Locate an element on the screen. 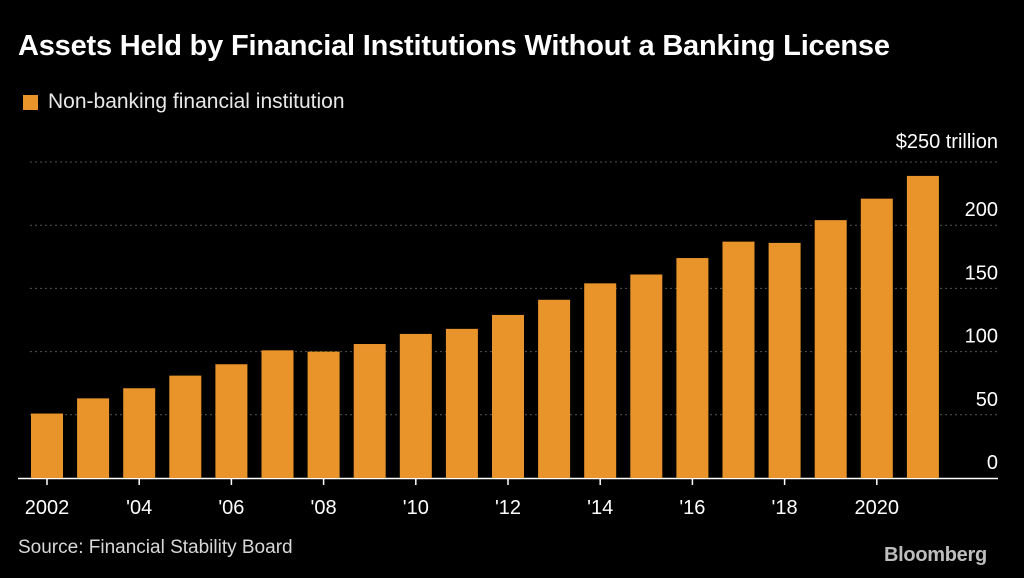 The image size is (1024, 578). x-tick-label: '16 is located at coordinates (692, 508).